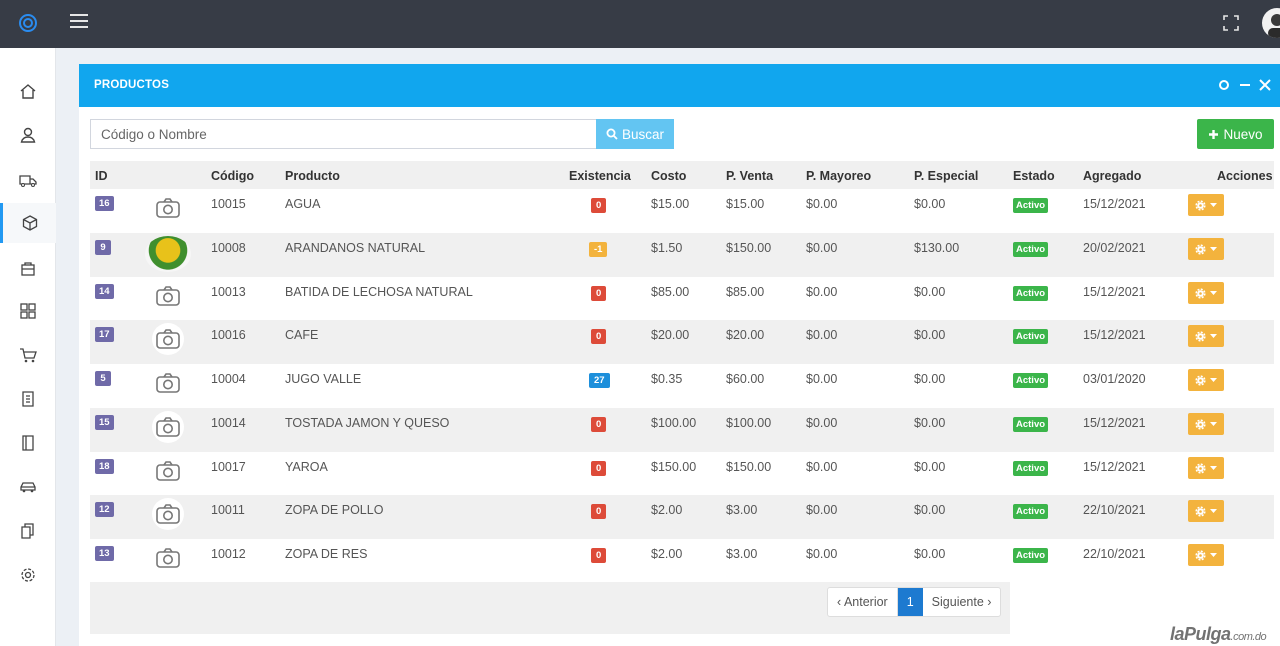  I want to click on id-badge: 5, so click(103, 378).